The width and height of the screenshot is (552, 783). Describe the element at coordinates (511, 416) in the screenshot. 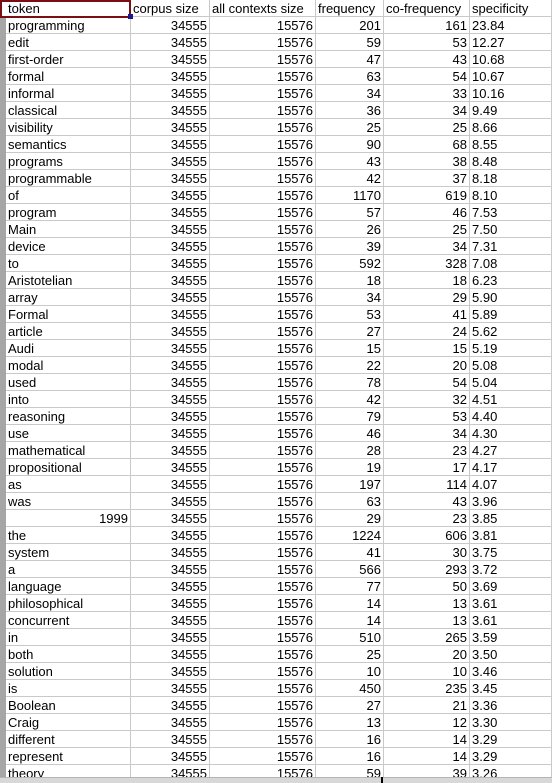

I see `specificity-cell: 4.40` at that location.